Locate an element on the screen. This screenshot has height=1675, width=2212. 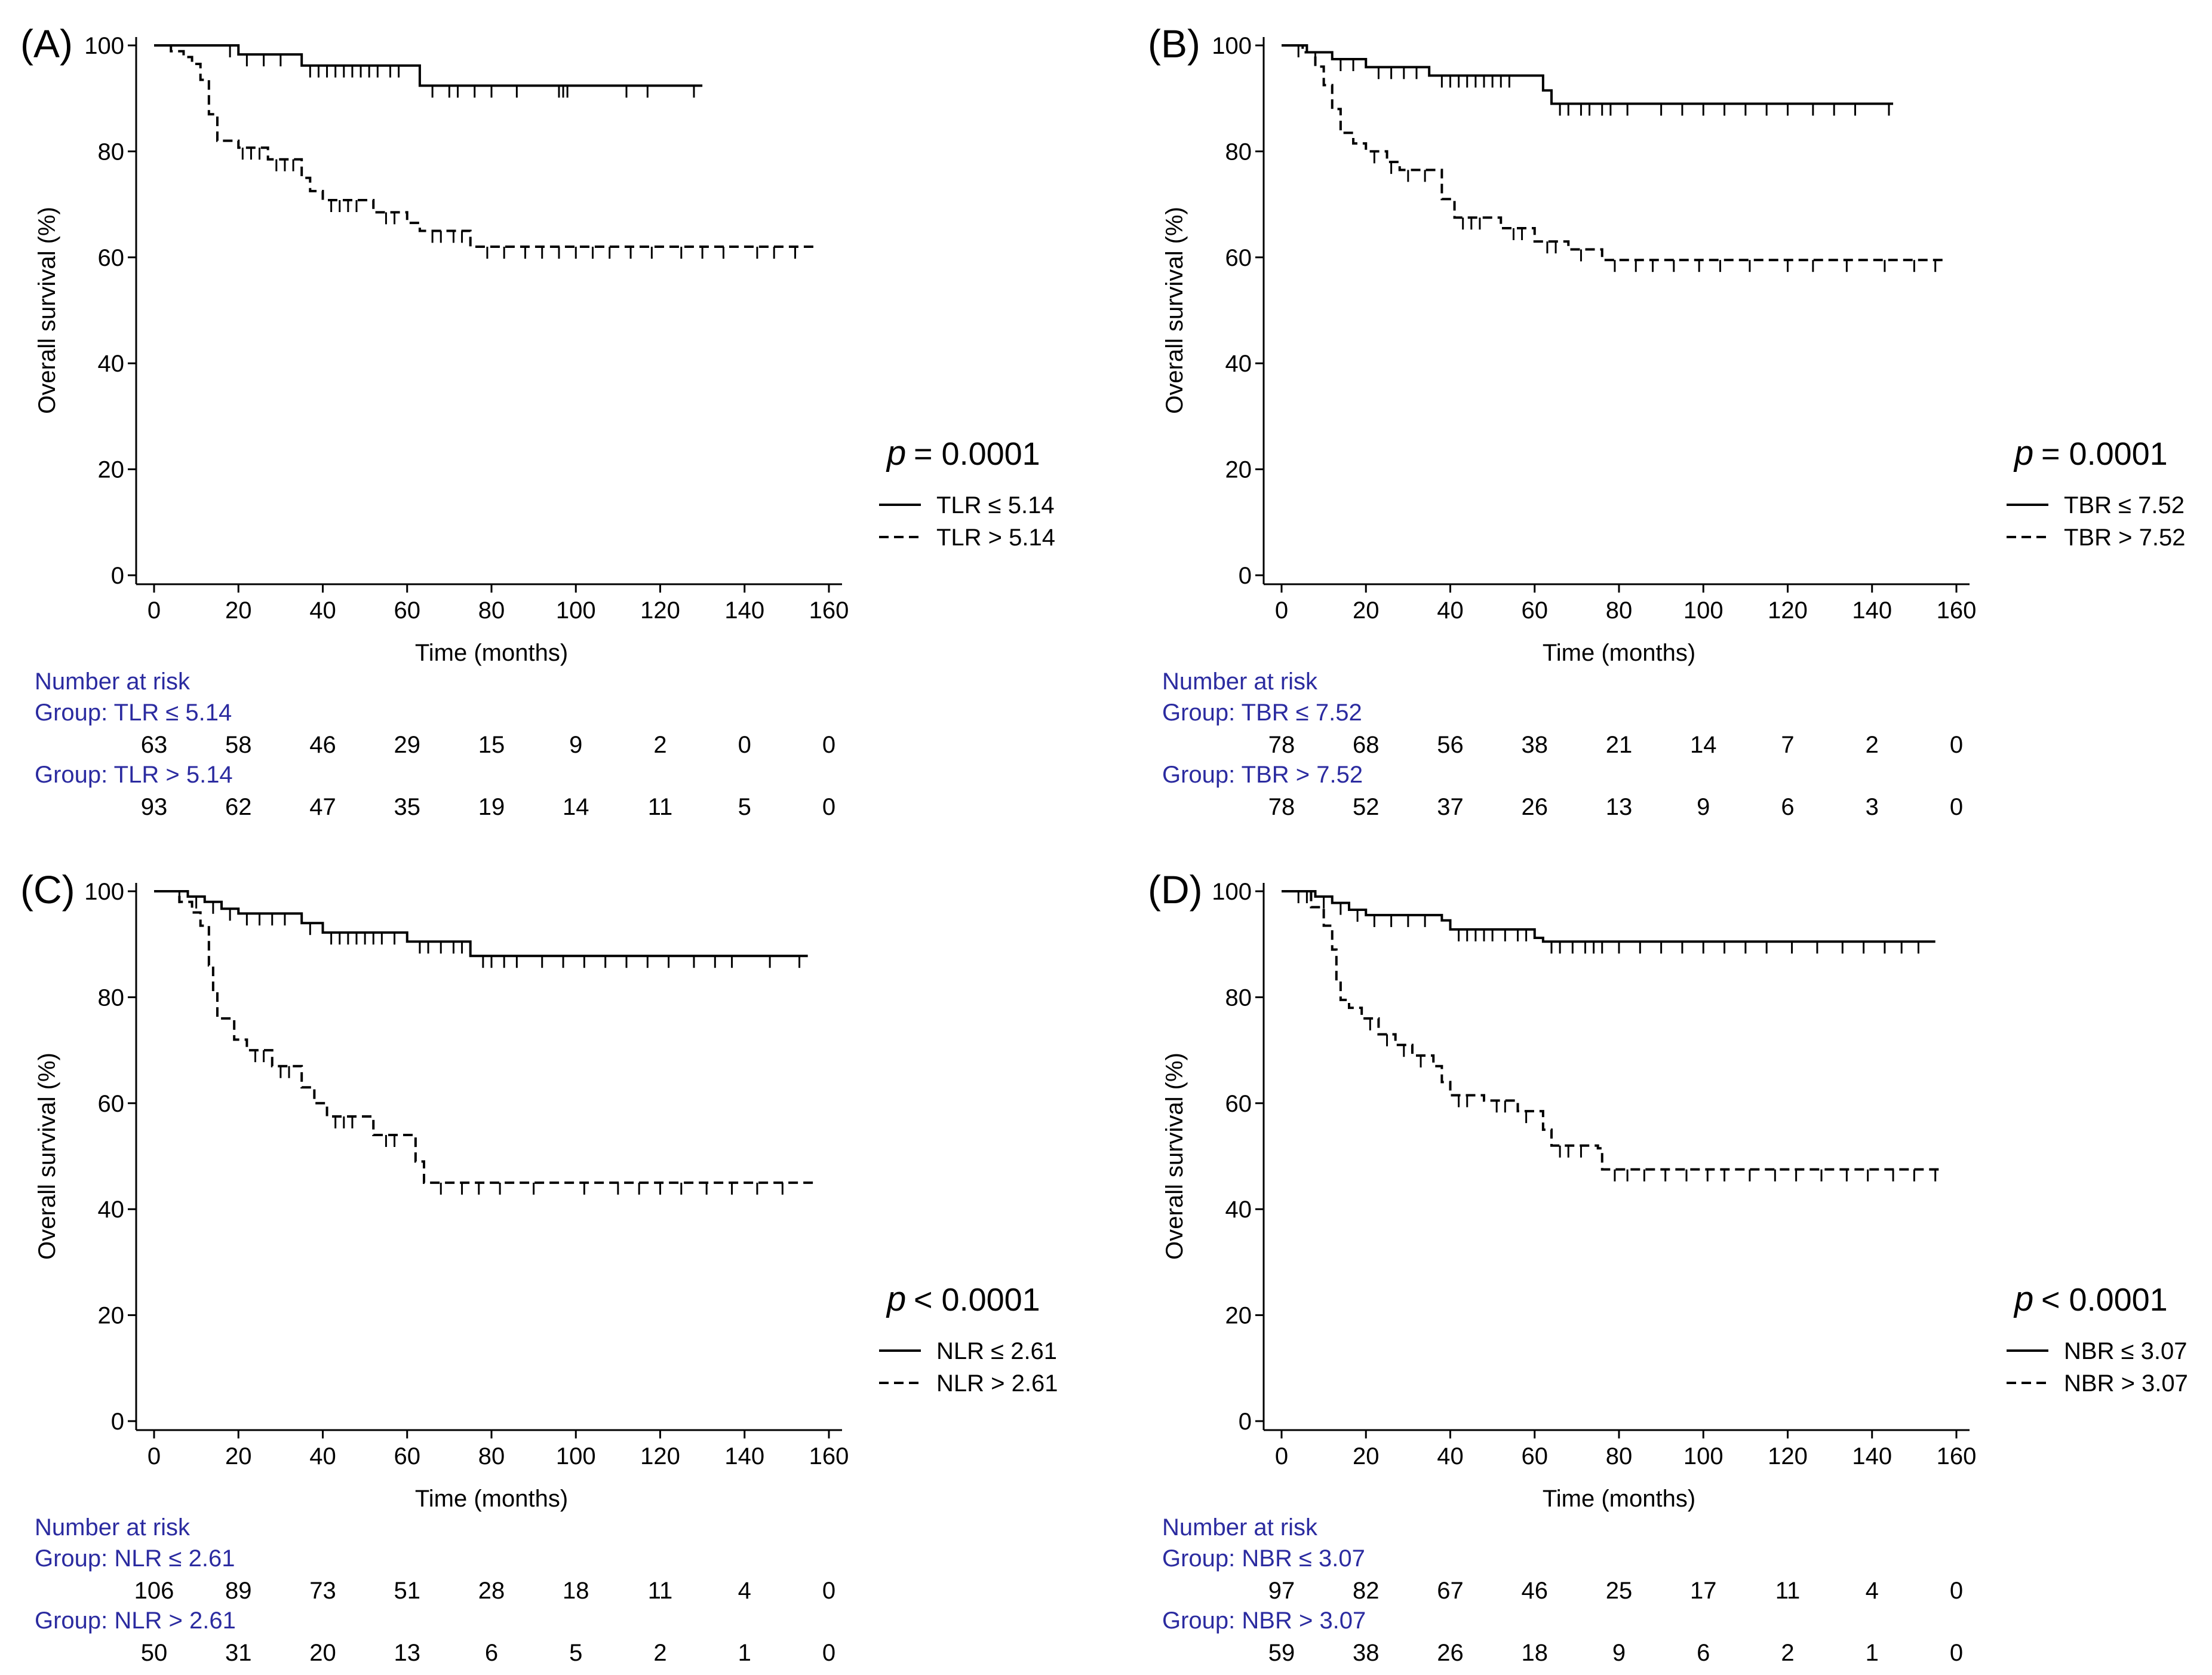
risk-count: 58 is located at coordinates (238, 745).